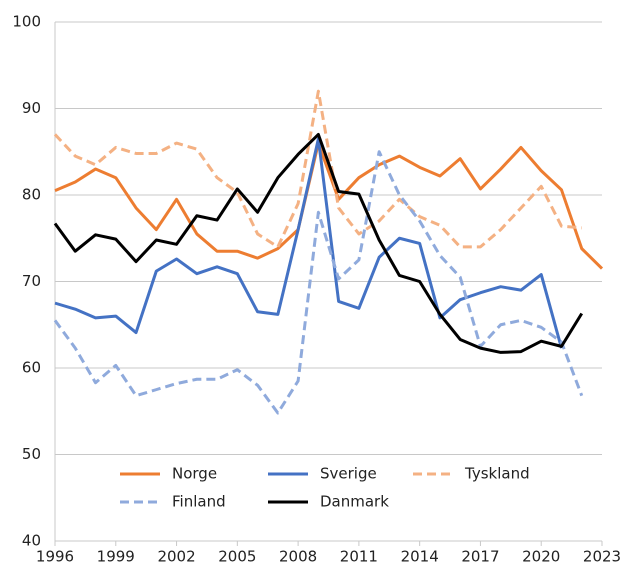  Describe the element at coordinates (31, 108) in the screenshot. I see `y-tick-label: 90` at that location.